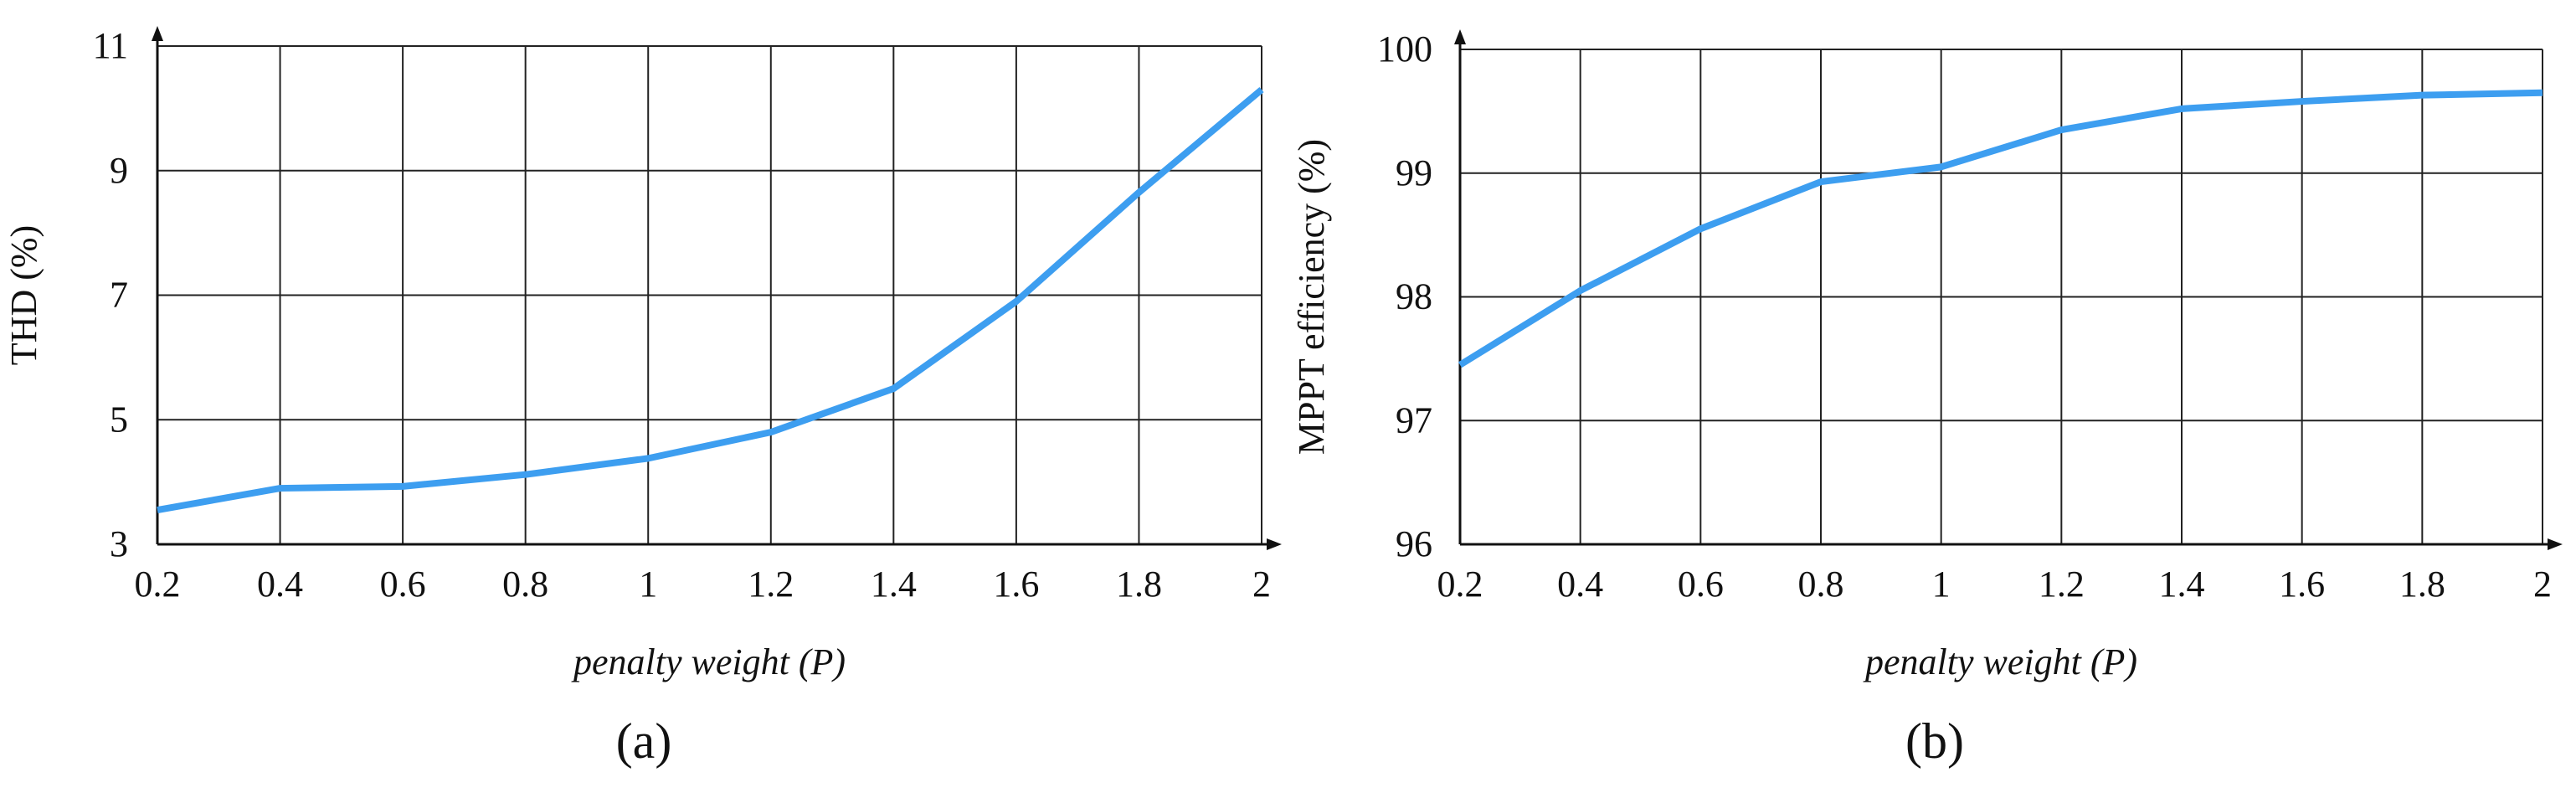 This screenshot has height=793, width=2576. What do you see at coordinates (1414, 172) in the screenshot?
I see `y-tick-label: 99` at bounding box center [1414, 172].